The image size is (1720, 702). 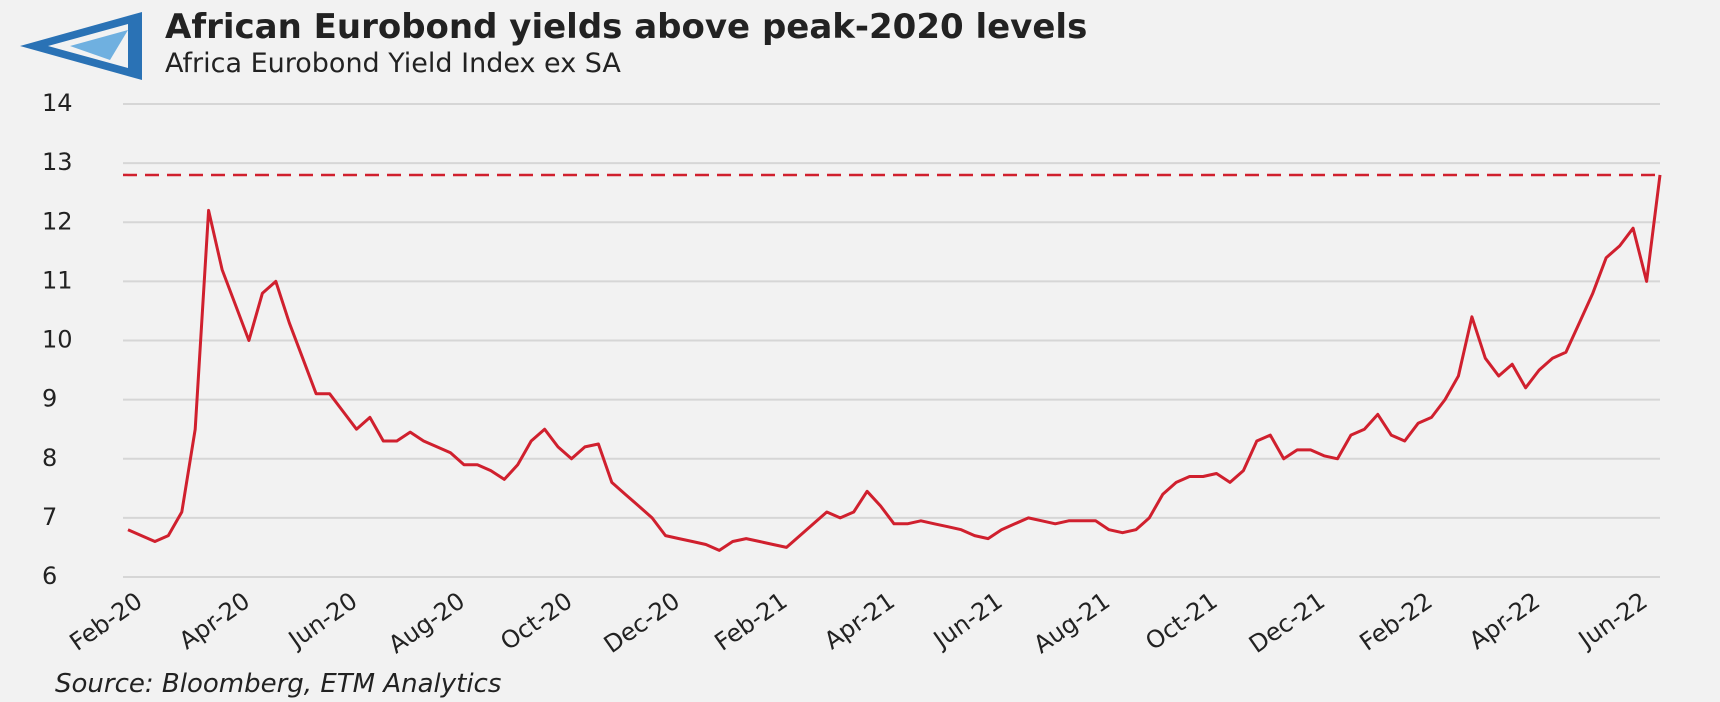 What do you see at coordinates (57, 162) in the screenshot?
I see `y-tick-label: 13` at bounding box center [57, 162].